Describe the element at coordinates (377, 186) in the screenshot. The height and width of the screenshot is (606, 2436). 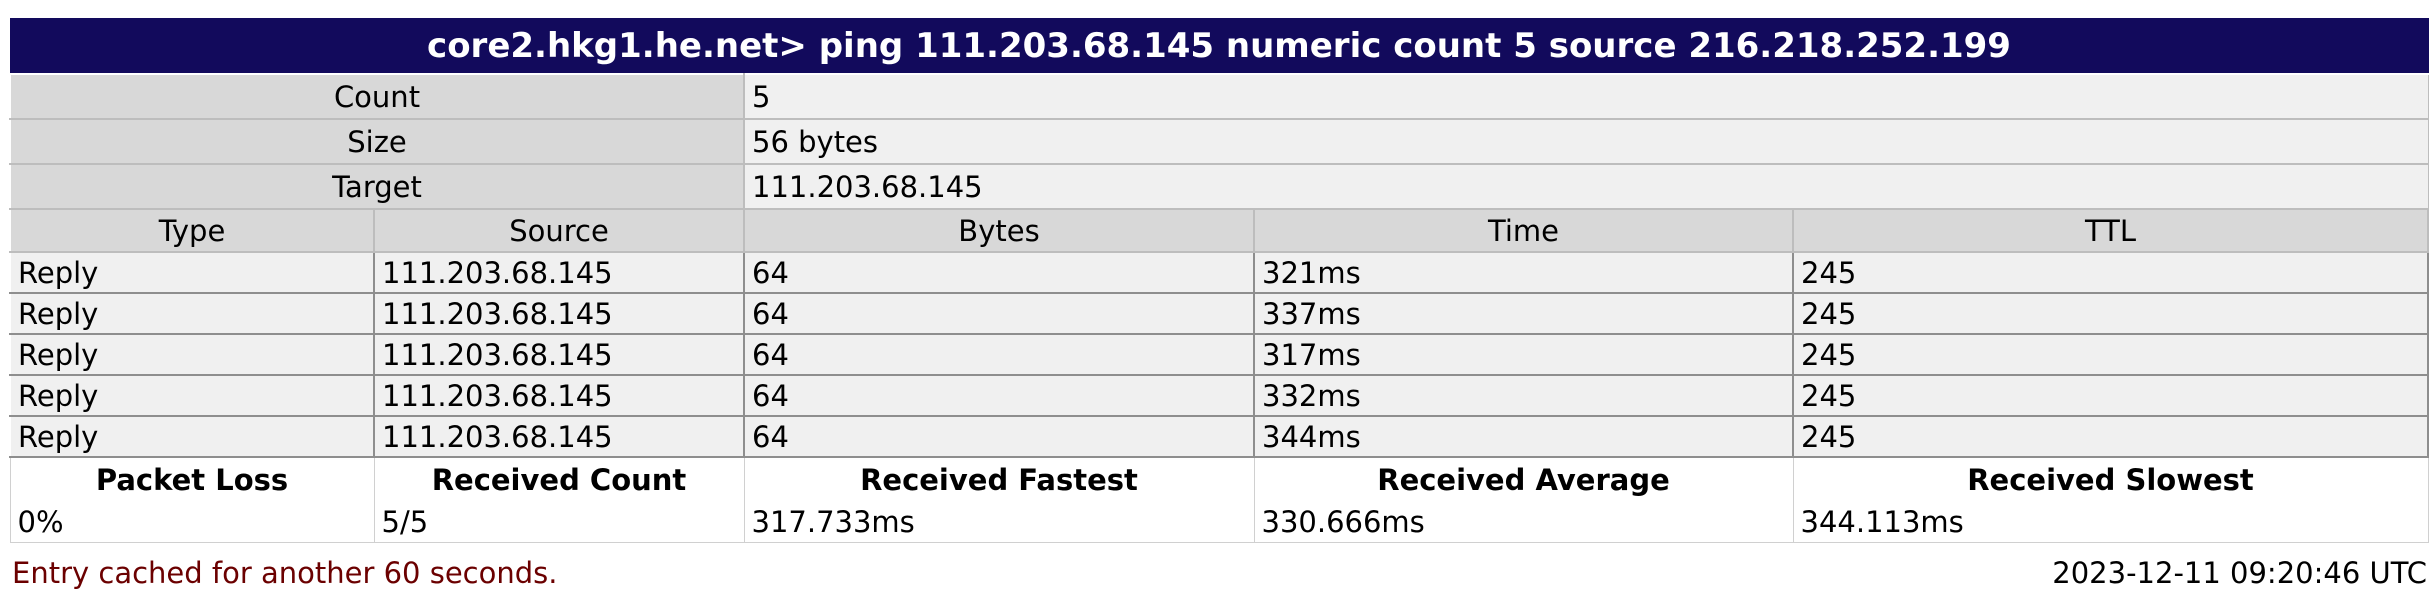
I see `target-label: Target` at that location.